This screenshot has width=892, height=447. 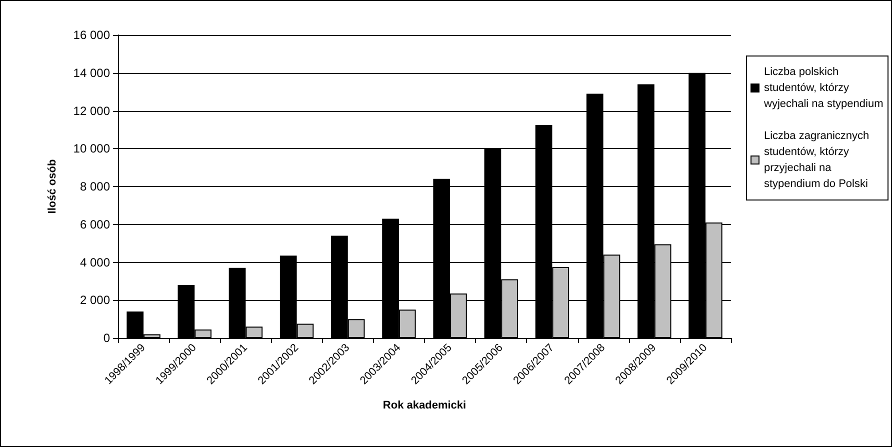 What do you see at coordinates (424, 406) in the screenshot?
I see `x-axis-title: Rok akademicki` at bounding box center [424, 406].